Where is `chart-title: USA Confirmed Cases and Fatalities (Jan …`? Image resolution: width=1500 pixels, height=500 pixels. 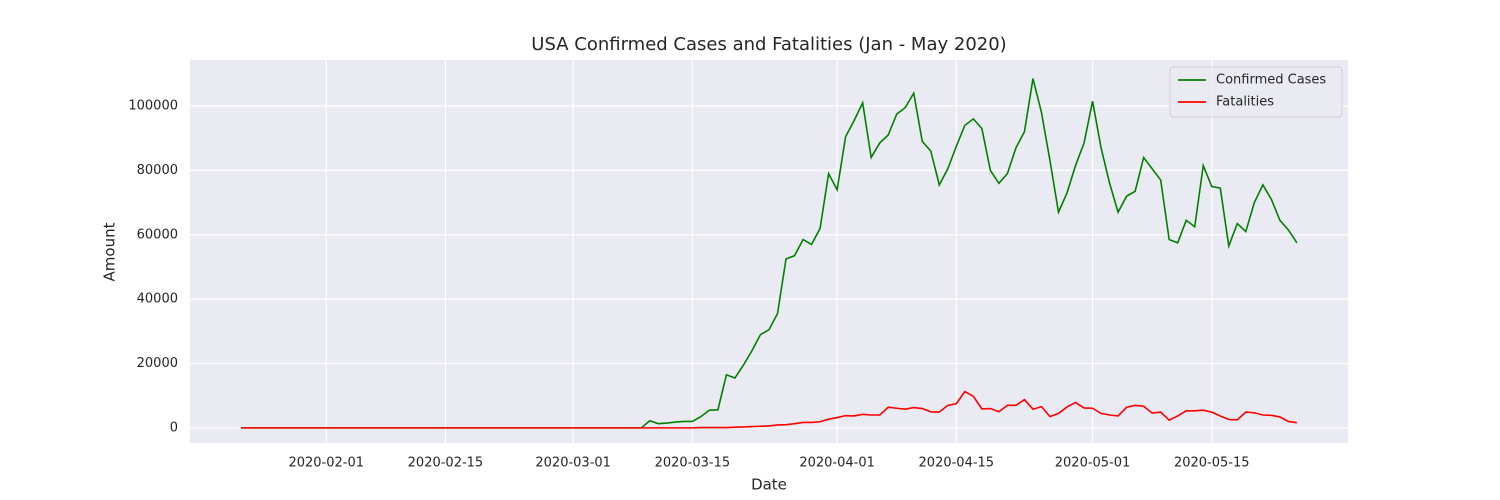
chart-title: USA Confirmed Cases and Fatalities (Jan … is located at coordinates (768, 44).